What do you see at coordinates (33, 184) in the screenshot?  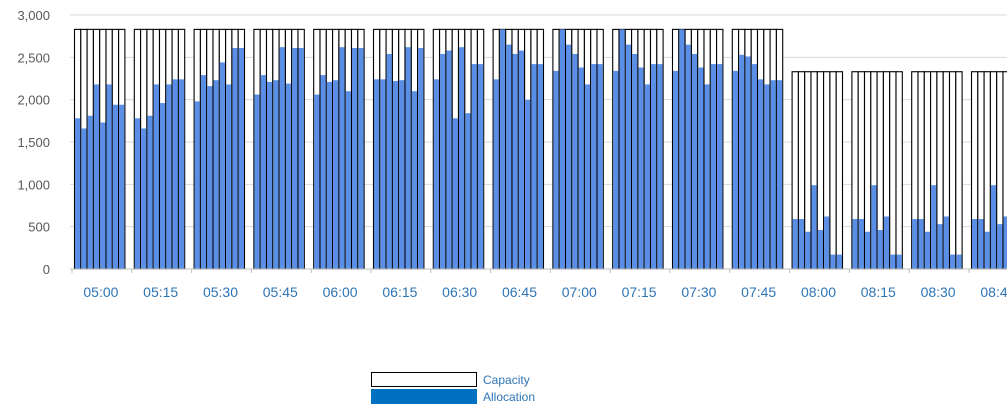 I see `y-tick-label: 1,000` at bounding box center [33, 184].